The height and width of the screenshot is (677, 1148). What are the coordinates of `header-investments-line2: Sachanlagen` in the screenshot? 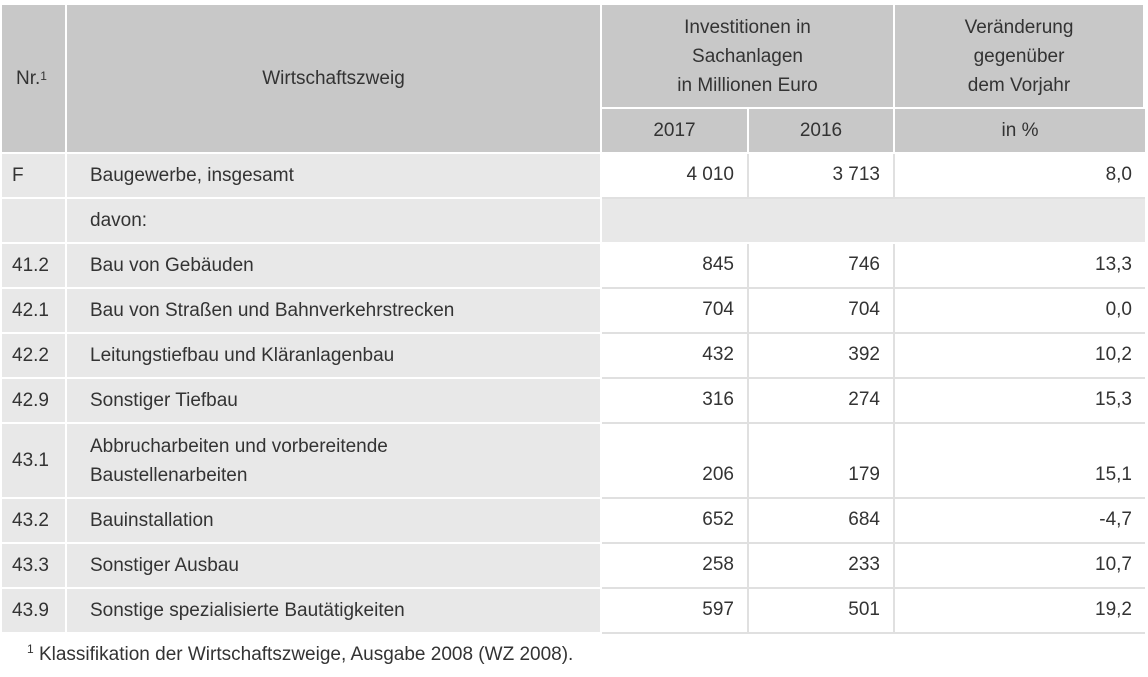 It's located at (747, 56).